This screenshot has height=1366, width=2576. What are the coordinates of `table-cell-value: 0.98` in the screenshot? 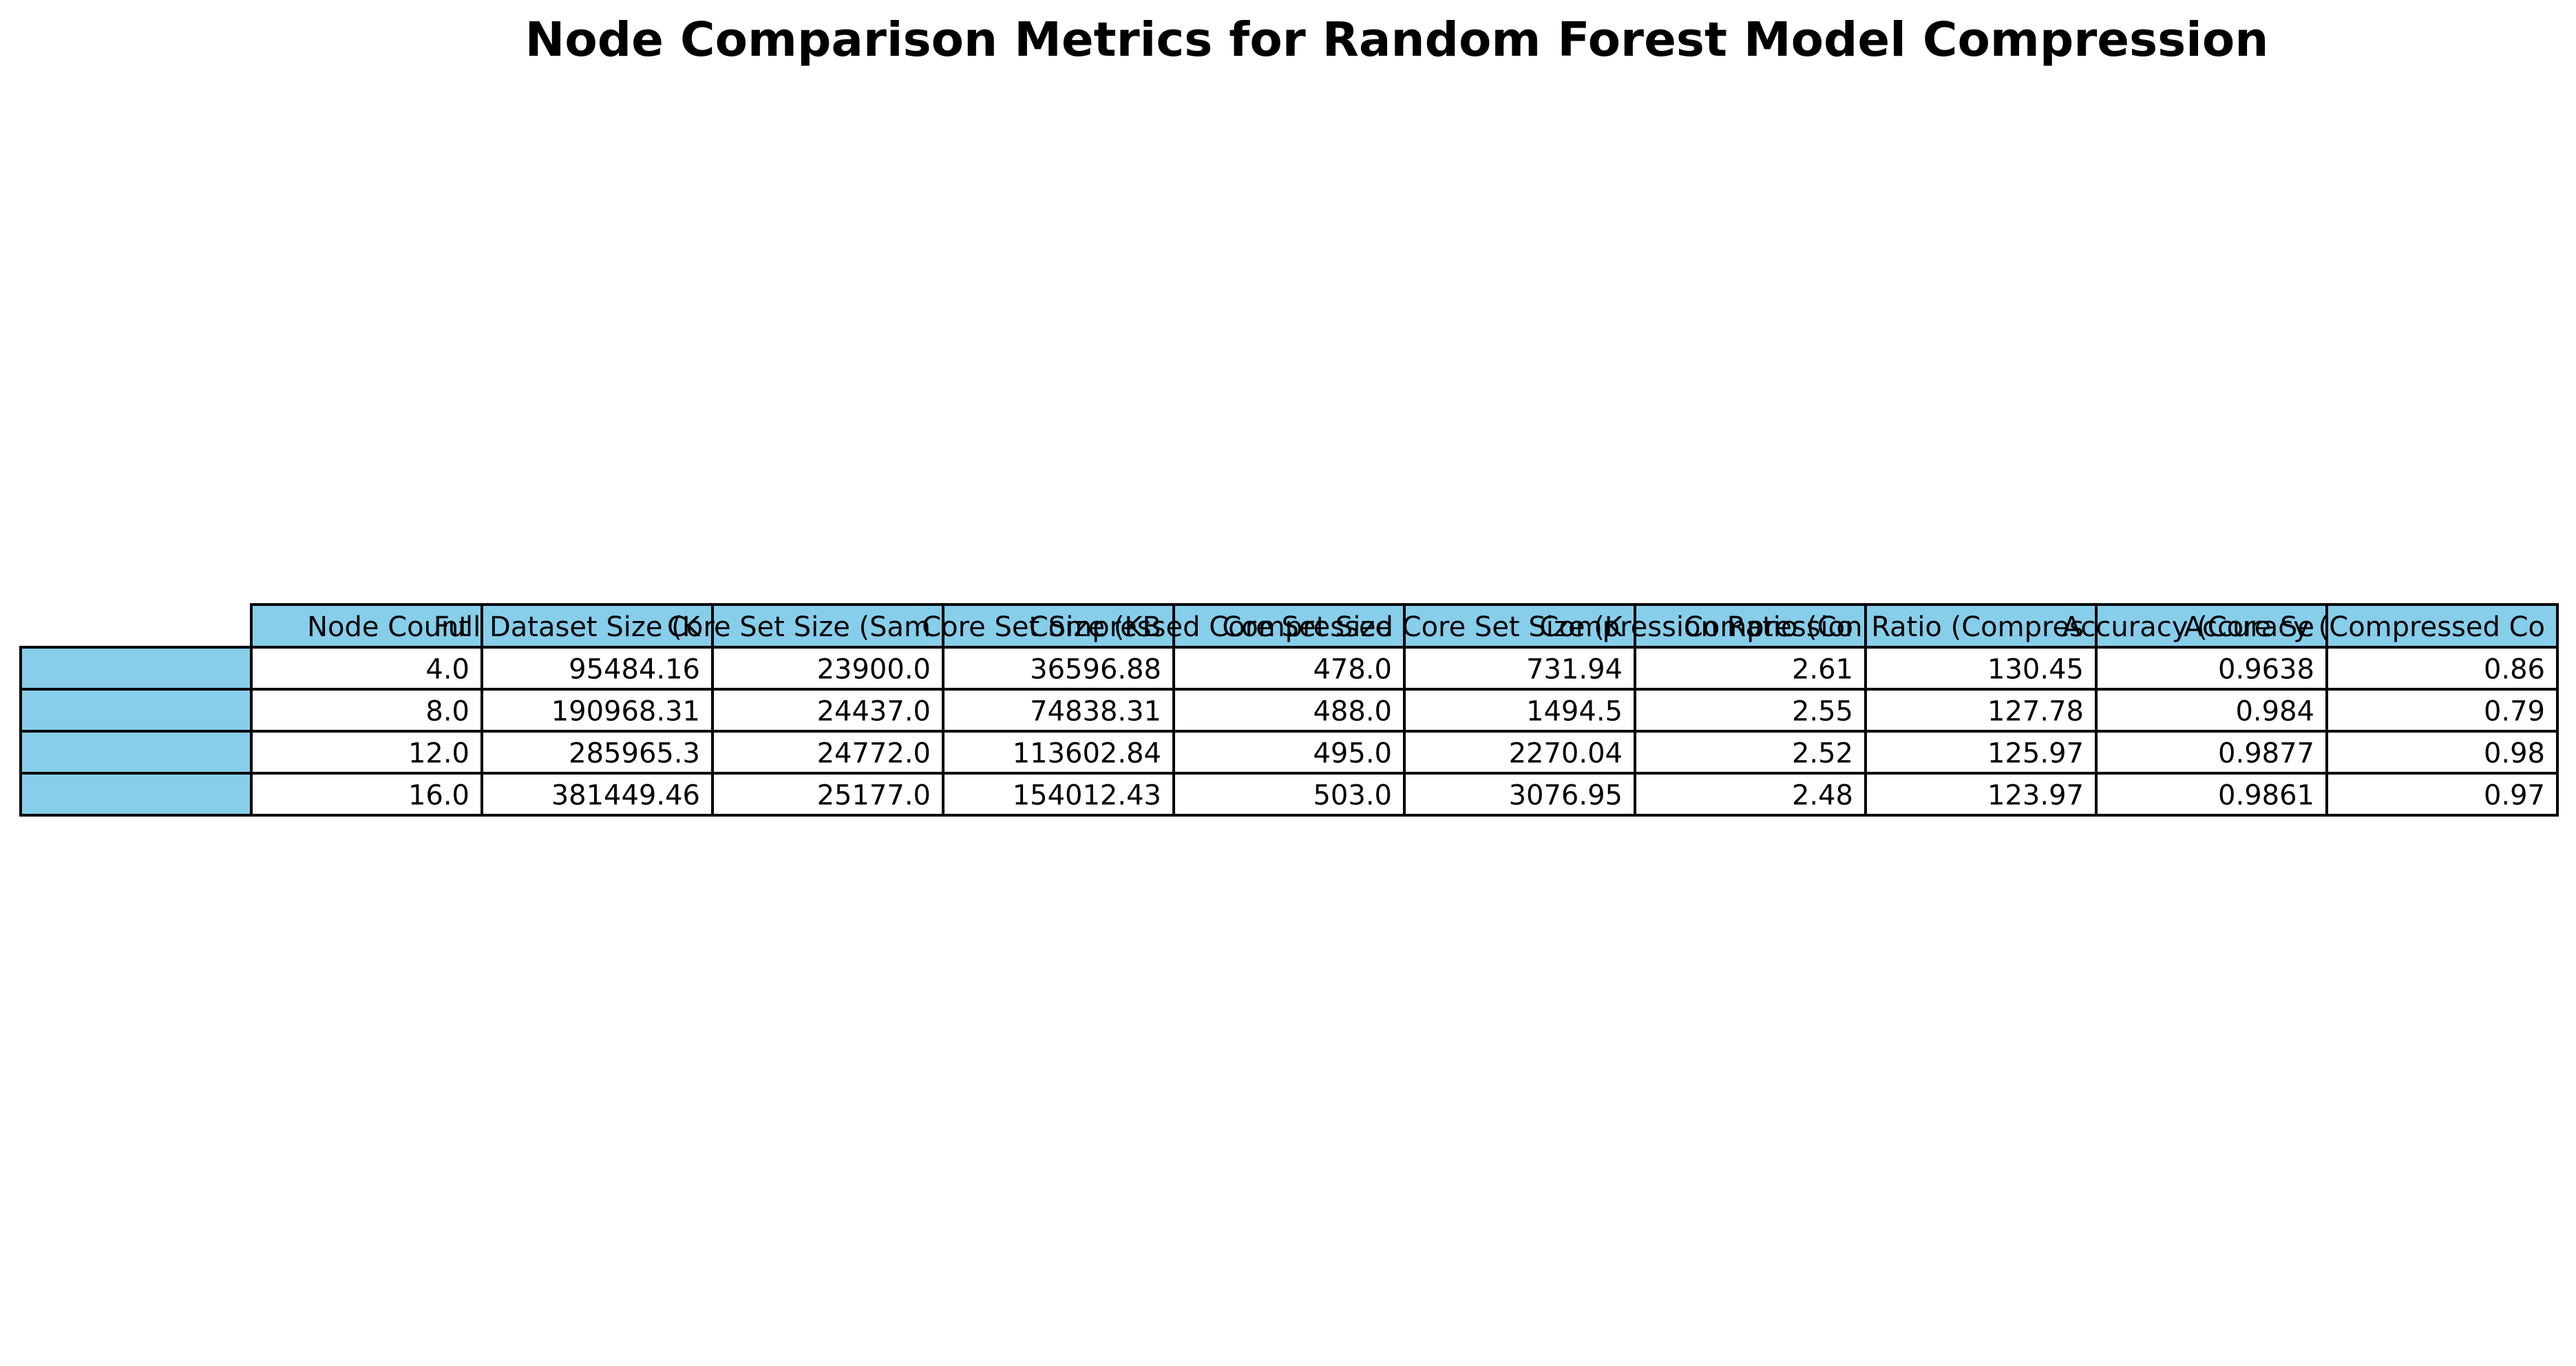 It's located at (2515, 754).